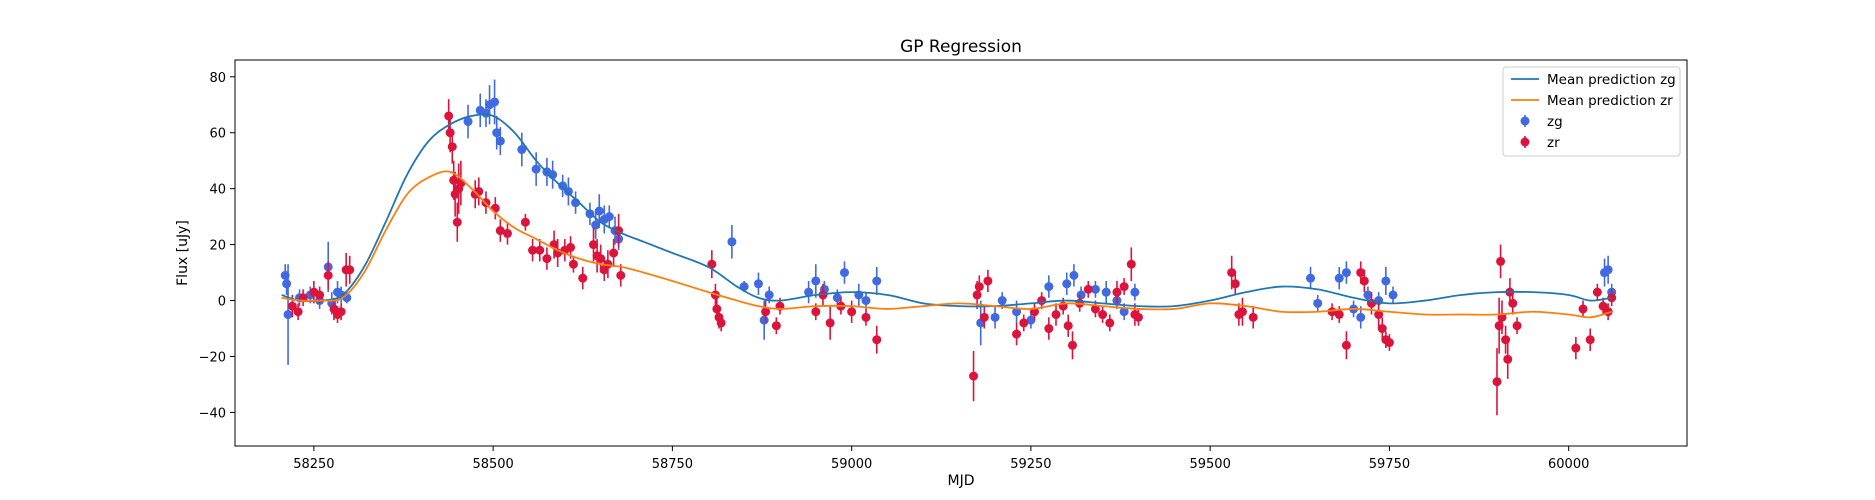  What do you see at coordinates (672, 464) in the screenshot?
I see `x-tick-label-58750: 58750` at bounding box center [672, 464].